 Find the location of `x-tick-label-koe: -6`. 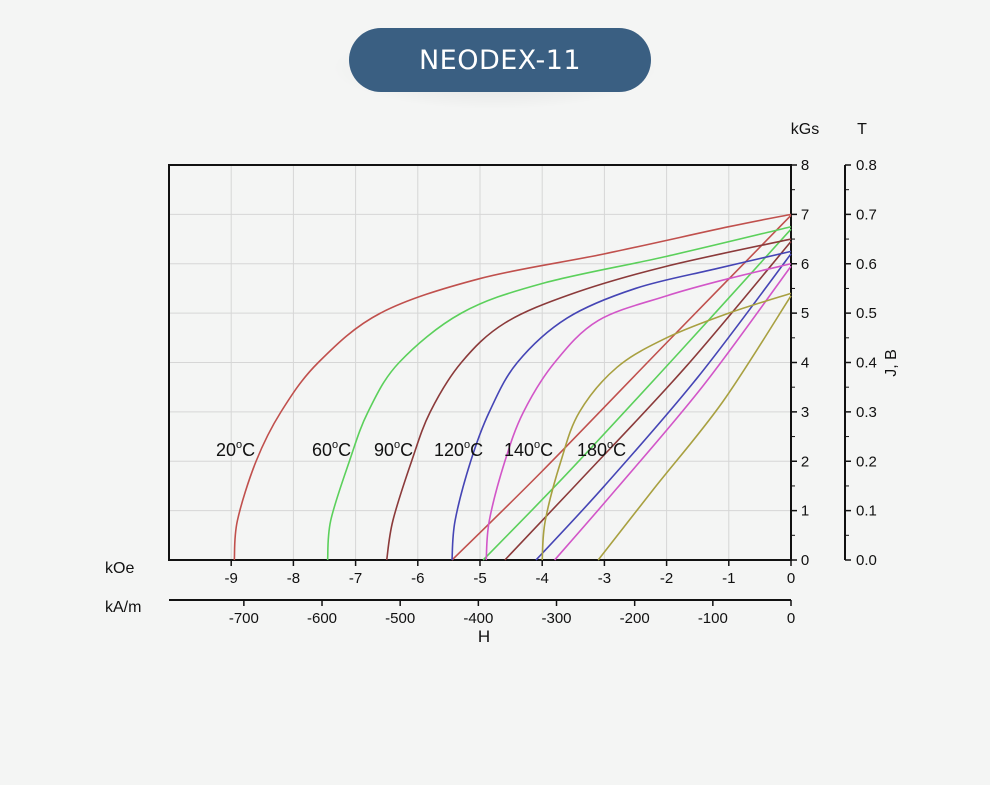

x-tick-label-koe: -6 is located at coordinates (417, 578).